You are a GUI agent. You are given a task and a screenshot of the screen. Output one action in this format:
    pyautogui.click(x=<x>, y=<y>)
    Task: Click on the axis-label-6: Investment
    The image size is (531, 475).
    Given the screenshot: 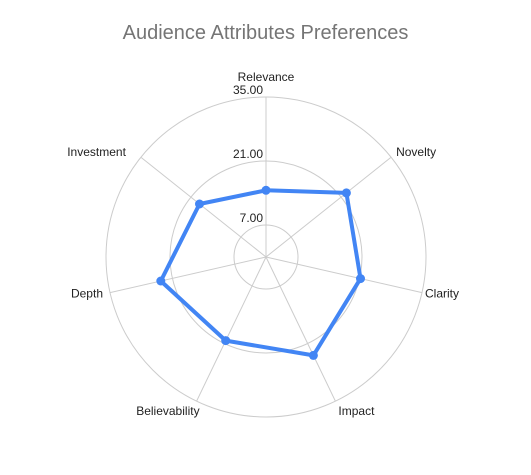 What is the action you would take?
    pyautogui.click(x=96, y=152)
    